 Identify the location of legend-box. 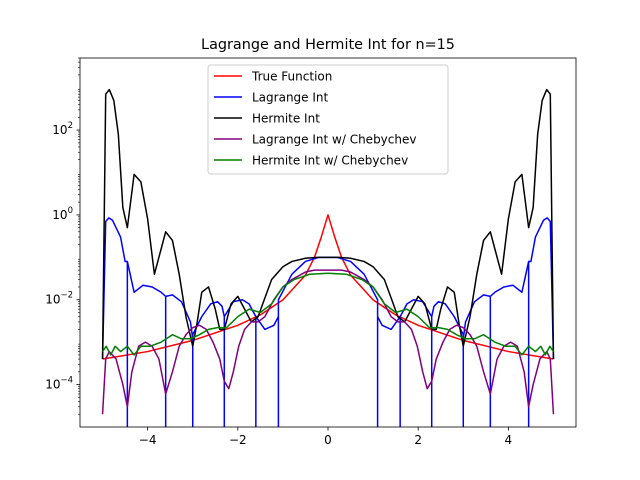
(328, 119).